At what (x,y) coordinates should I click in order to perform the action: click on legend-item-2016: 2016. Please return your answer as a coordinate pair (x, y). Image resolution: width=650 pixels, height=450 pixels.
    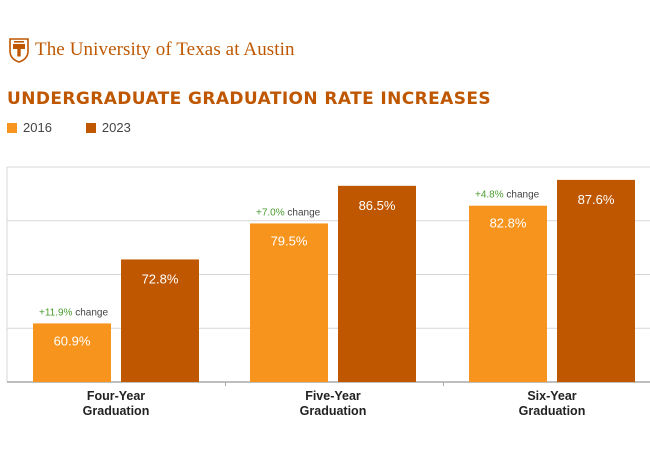
    Looking at the image, I should click on (29, 127).